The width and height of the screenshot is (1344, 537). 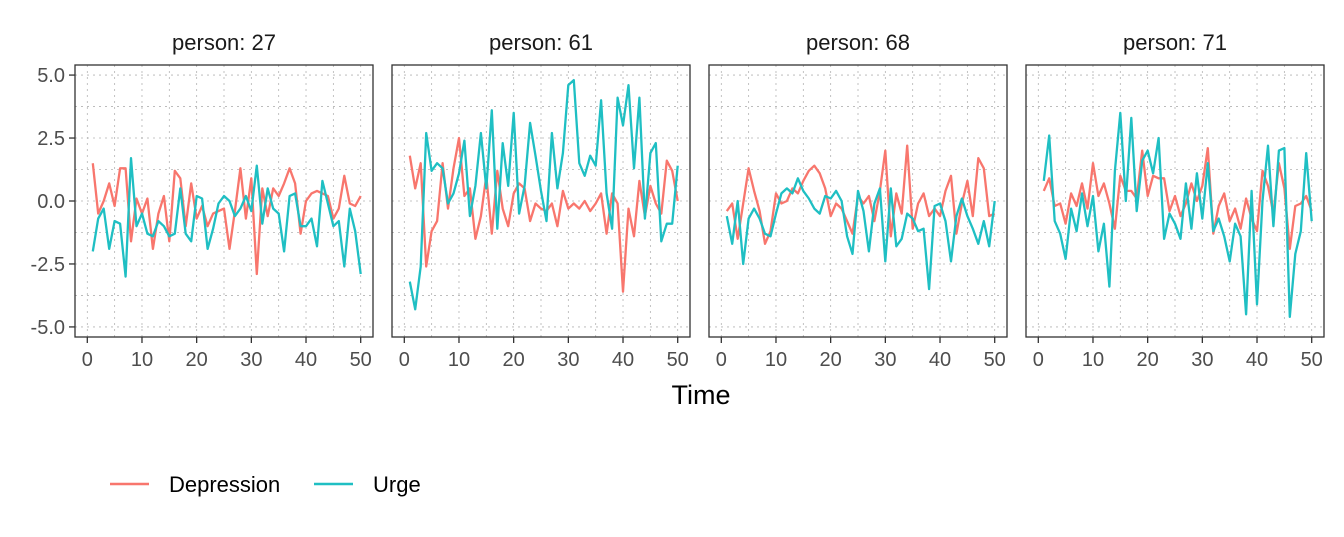 What do you see at coordinates (48, 265) in the screenshot?
I see `y-tick-label: -2.5` at bounding box center [48, 265].